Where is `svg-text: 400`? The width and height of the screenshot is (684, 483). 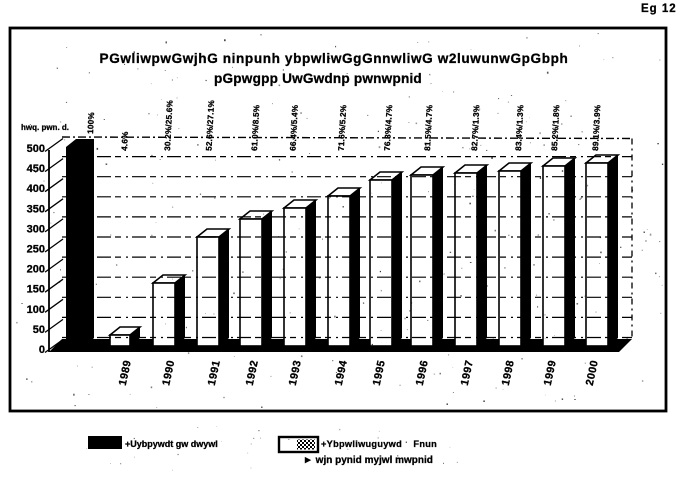 svg-text: 400 is located at coordinates (36, 189).